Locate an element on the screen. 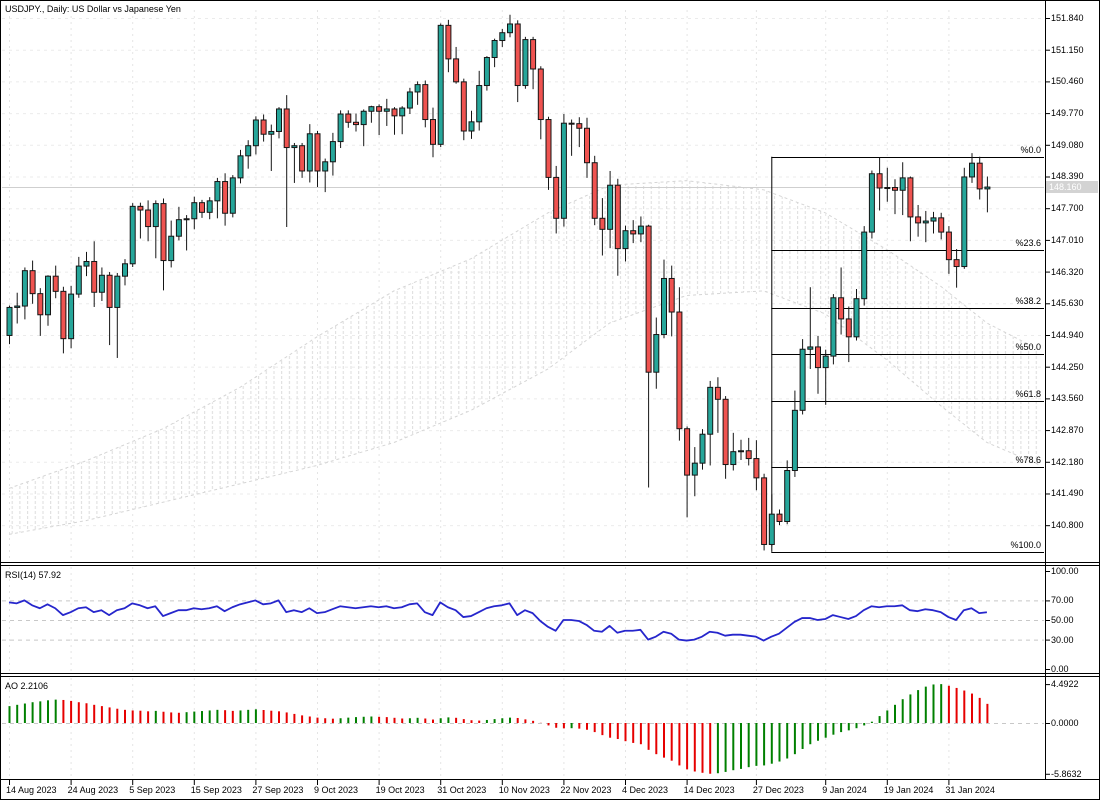 This screenshot has height=800, width=1100. price-axis-label: 144.940 is located at coordinates (1067, 334).